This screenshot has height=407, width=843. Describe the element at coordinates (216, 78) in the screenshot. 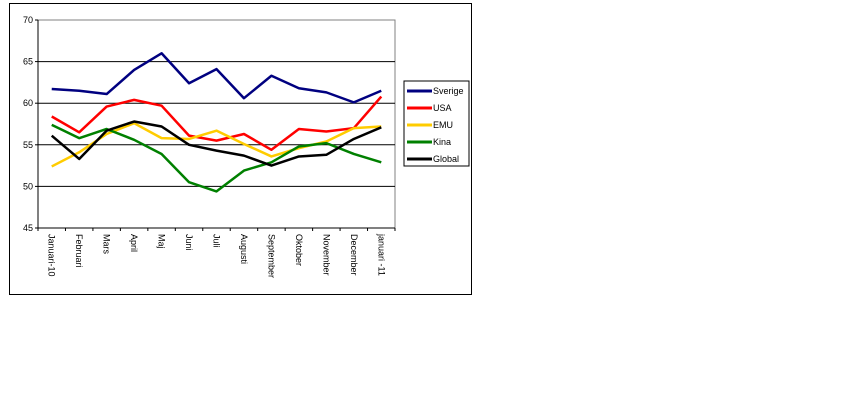

I see `series-line-sverige` at that location.